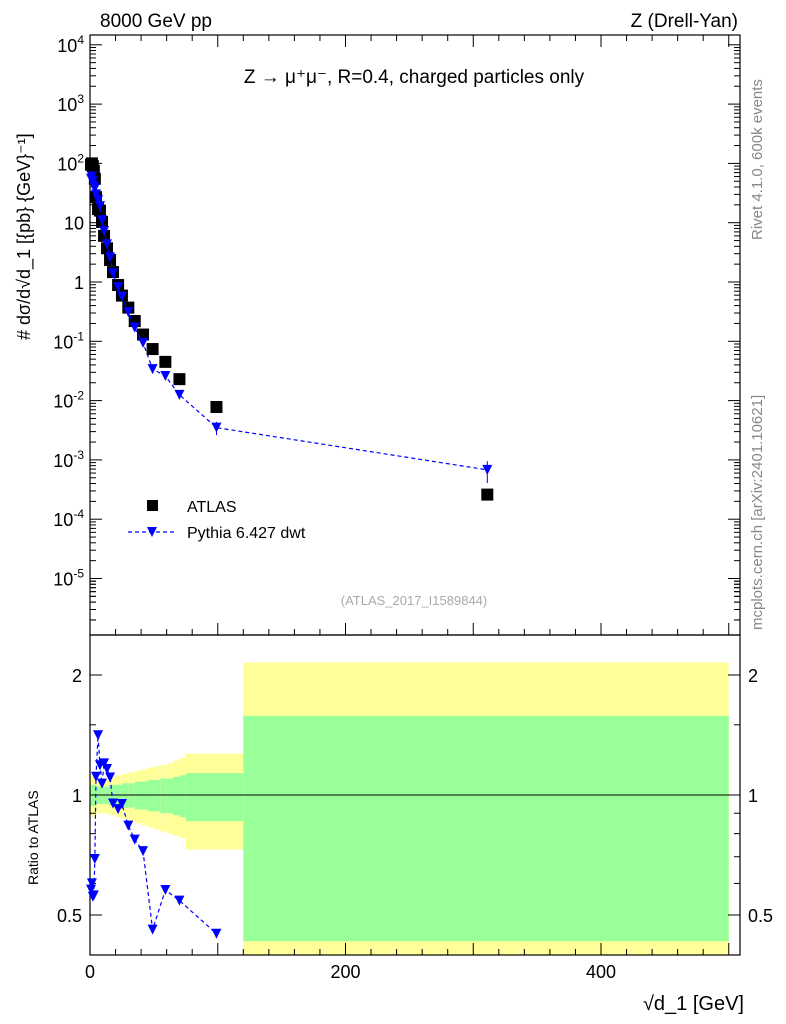 The height and width of the screenshot is (1024, 786). Describe the element at coordinates (152, 505) in the screenshot. I see `legend-atlas-marker` at that location.